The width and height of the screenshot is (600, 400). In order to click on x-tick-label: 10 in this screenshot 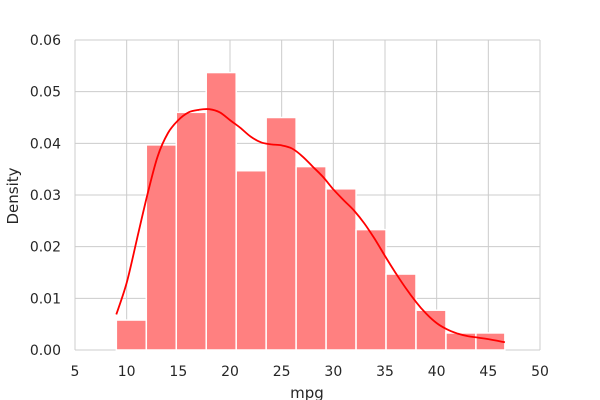, I will do `click(127, 372)`.